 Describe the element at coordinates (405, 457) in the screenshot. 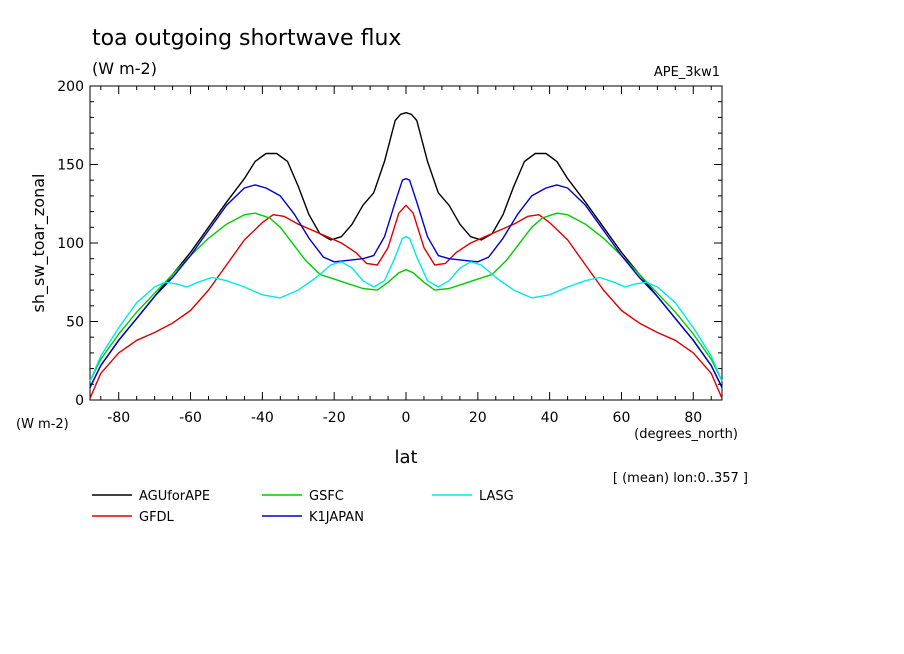

I see `x-axis-label: lat` at that location.